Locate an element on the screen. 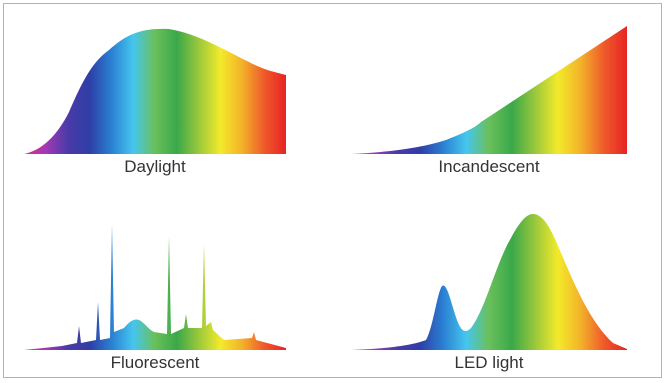 Image resolution: width=667 pixels, height=383 pixels. led-spectrum-curve is located at coordinates (489, 282).